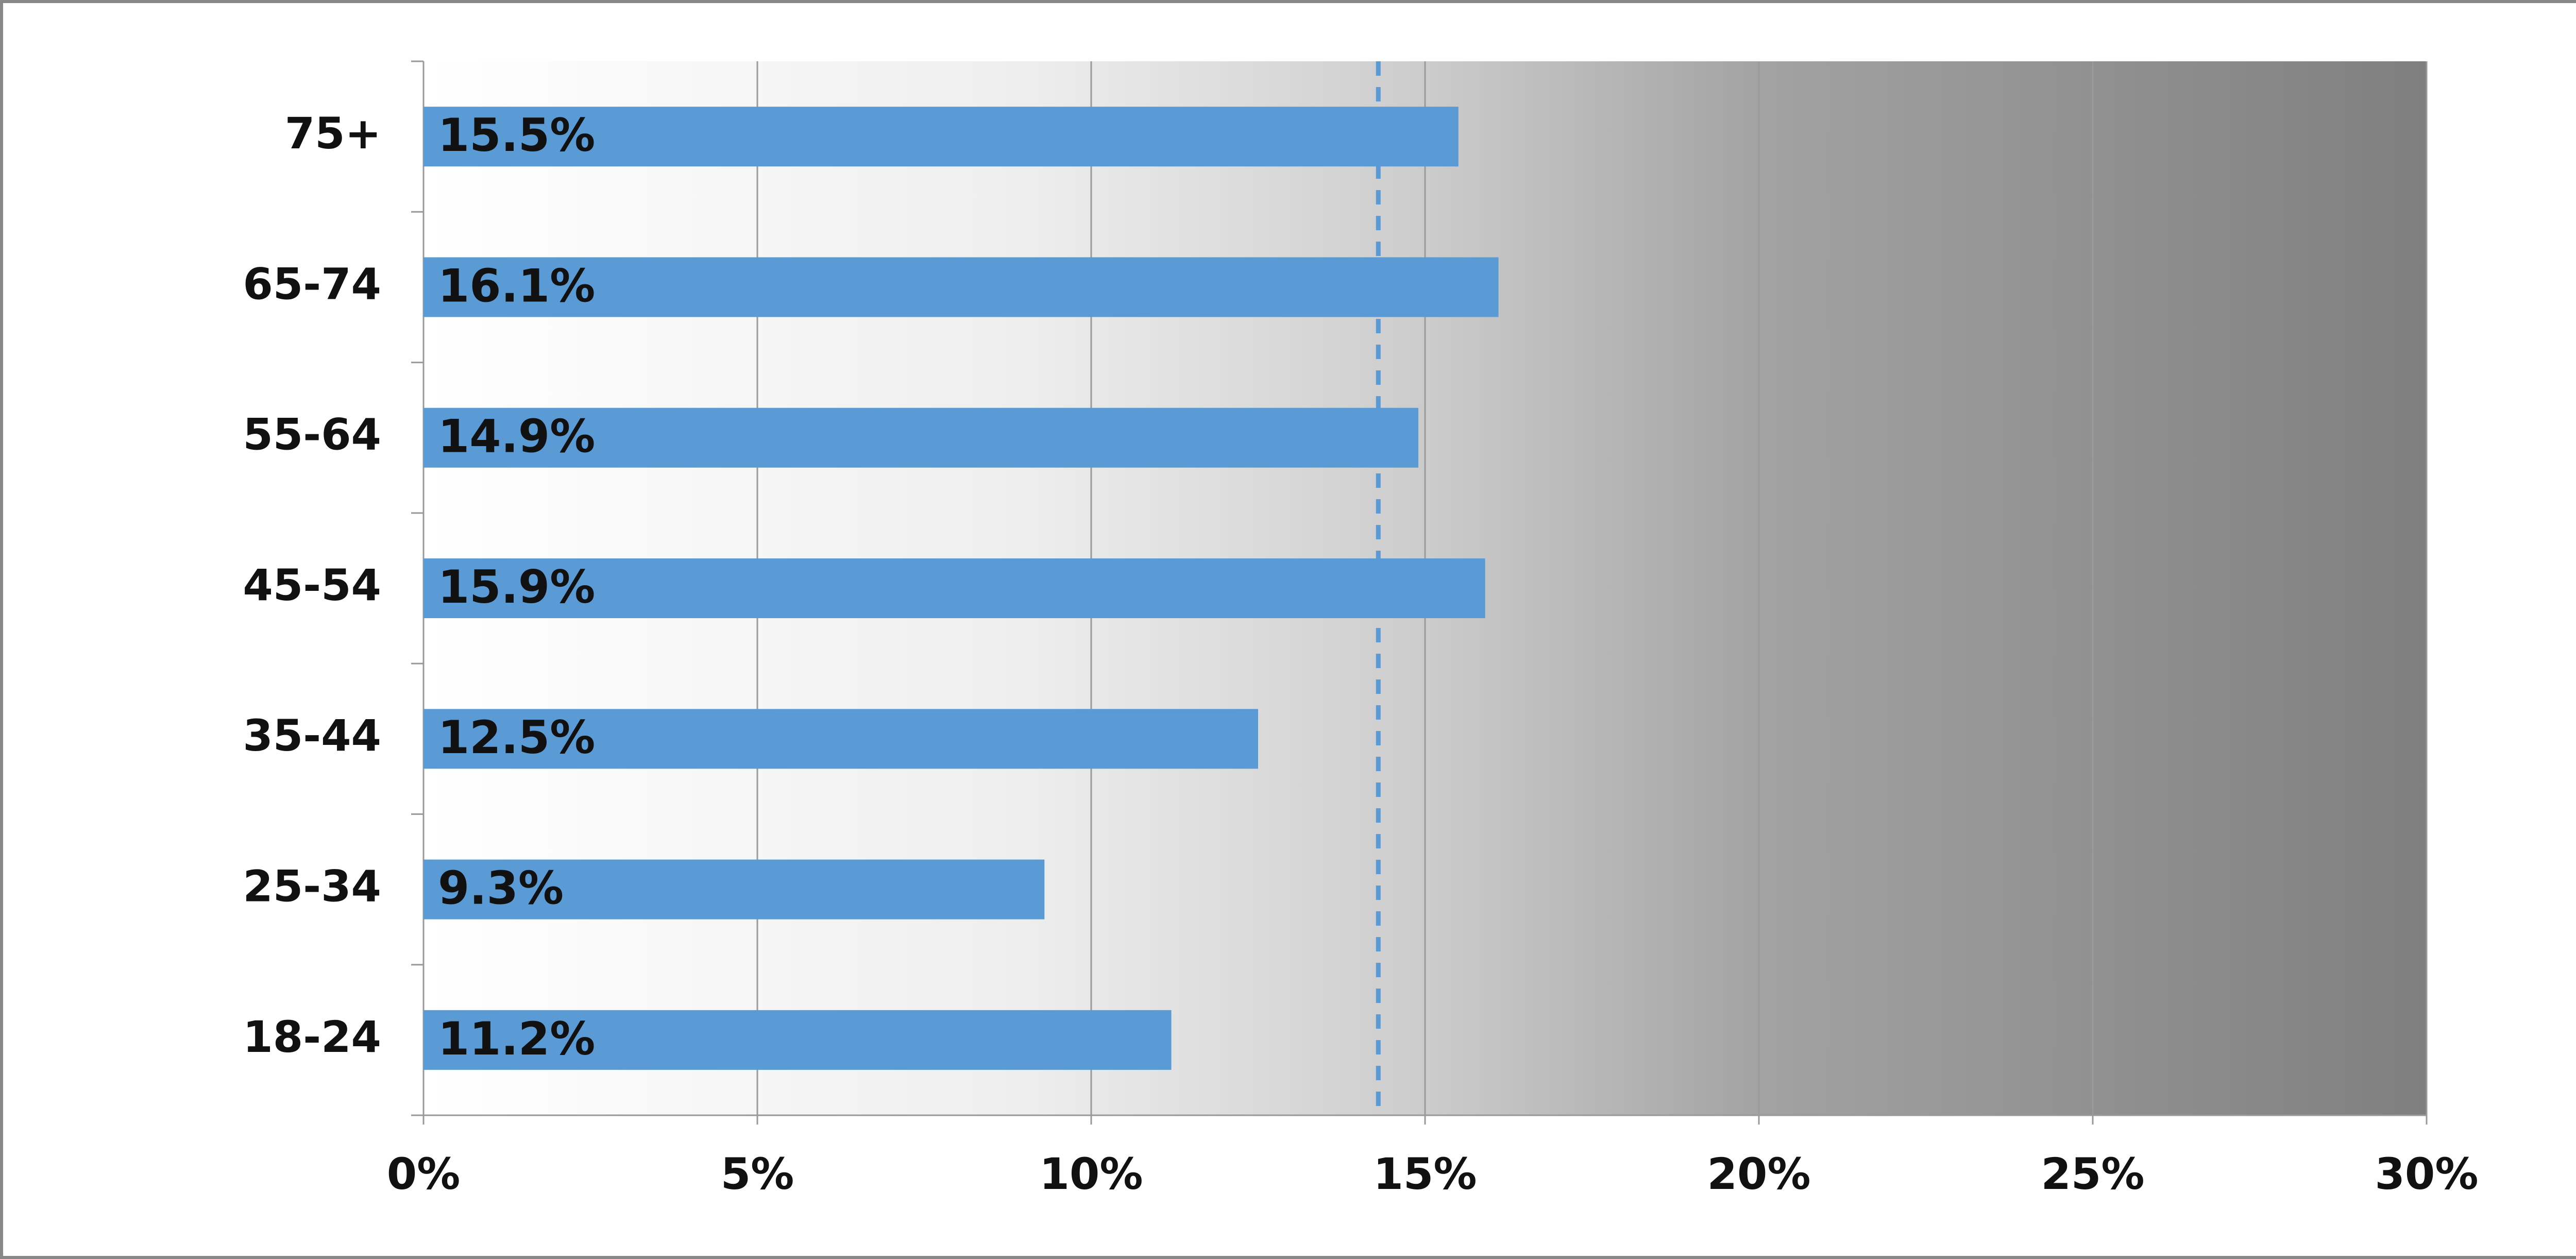 Image resolution: width=2576 pixels, height=1259 pixels. What do you see at coordinates (516, 737) in the screenshot?
I see `value-label: 12.5%` at bounding box center [516, 737].